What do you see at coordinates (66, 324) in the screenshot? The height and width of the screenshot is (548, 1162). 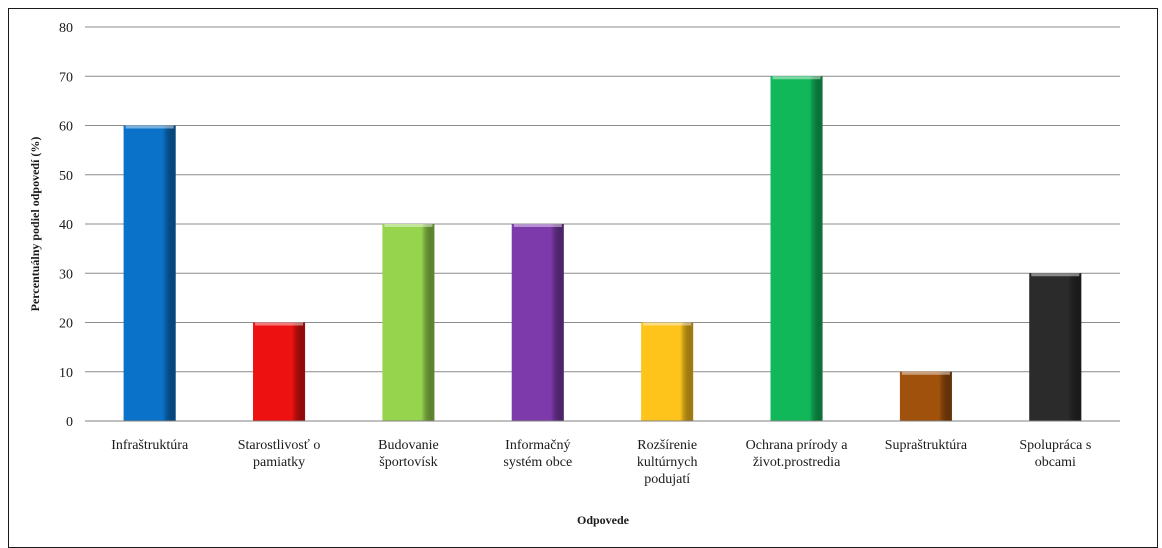 I see `y-tick-label: 20` at bounding box center [66, 324].